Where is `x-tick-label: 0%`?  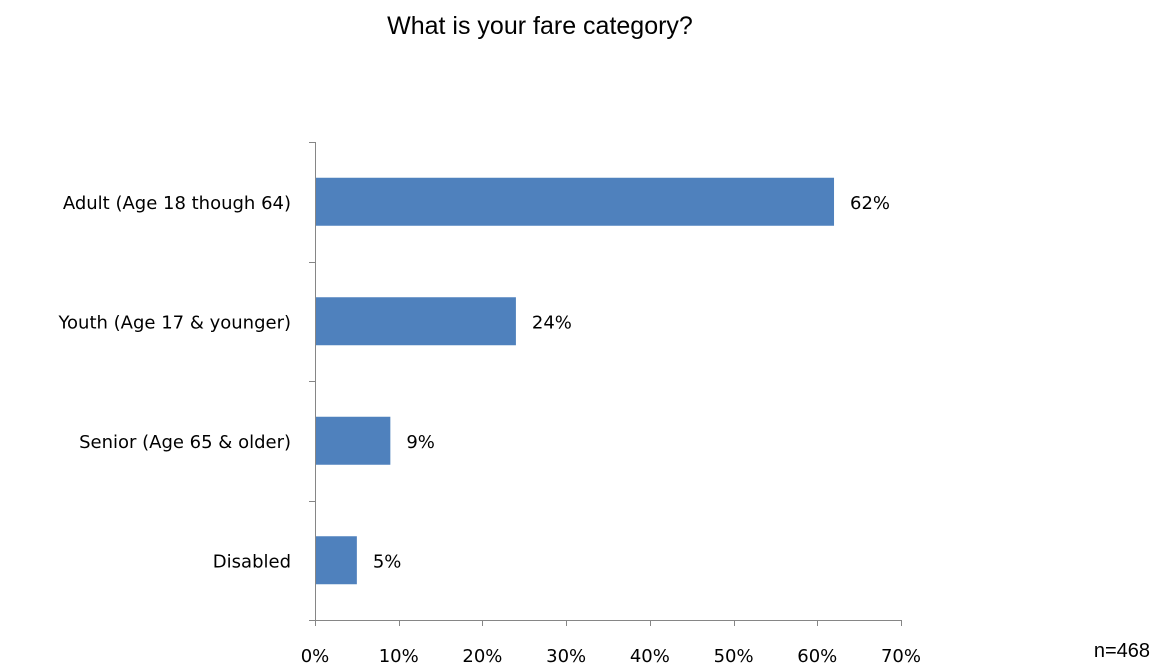
x-tick-label: 0% is located at coordinates (315, 656).